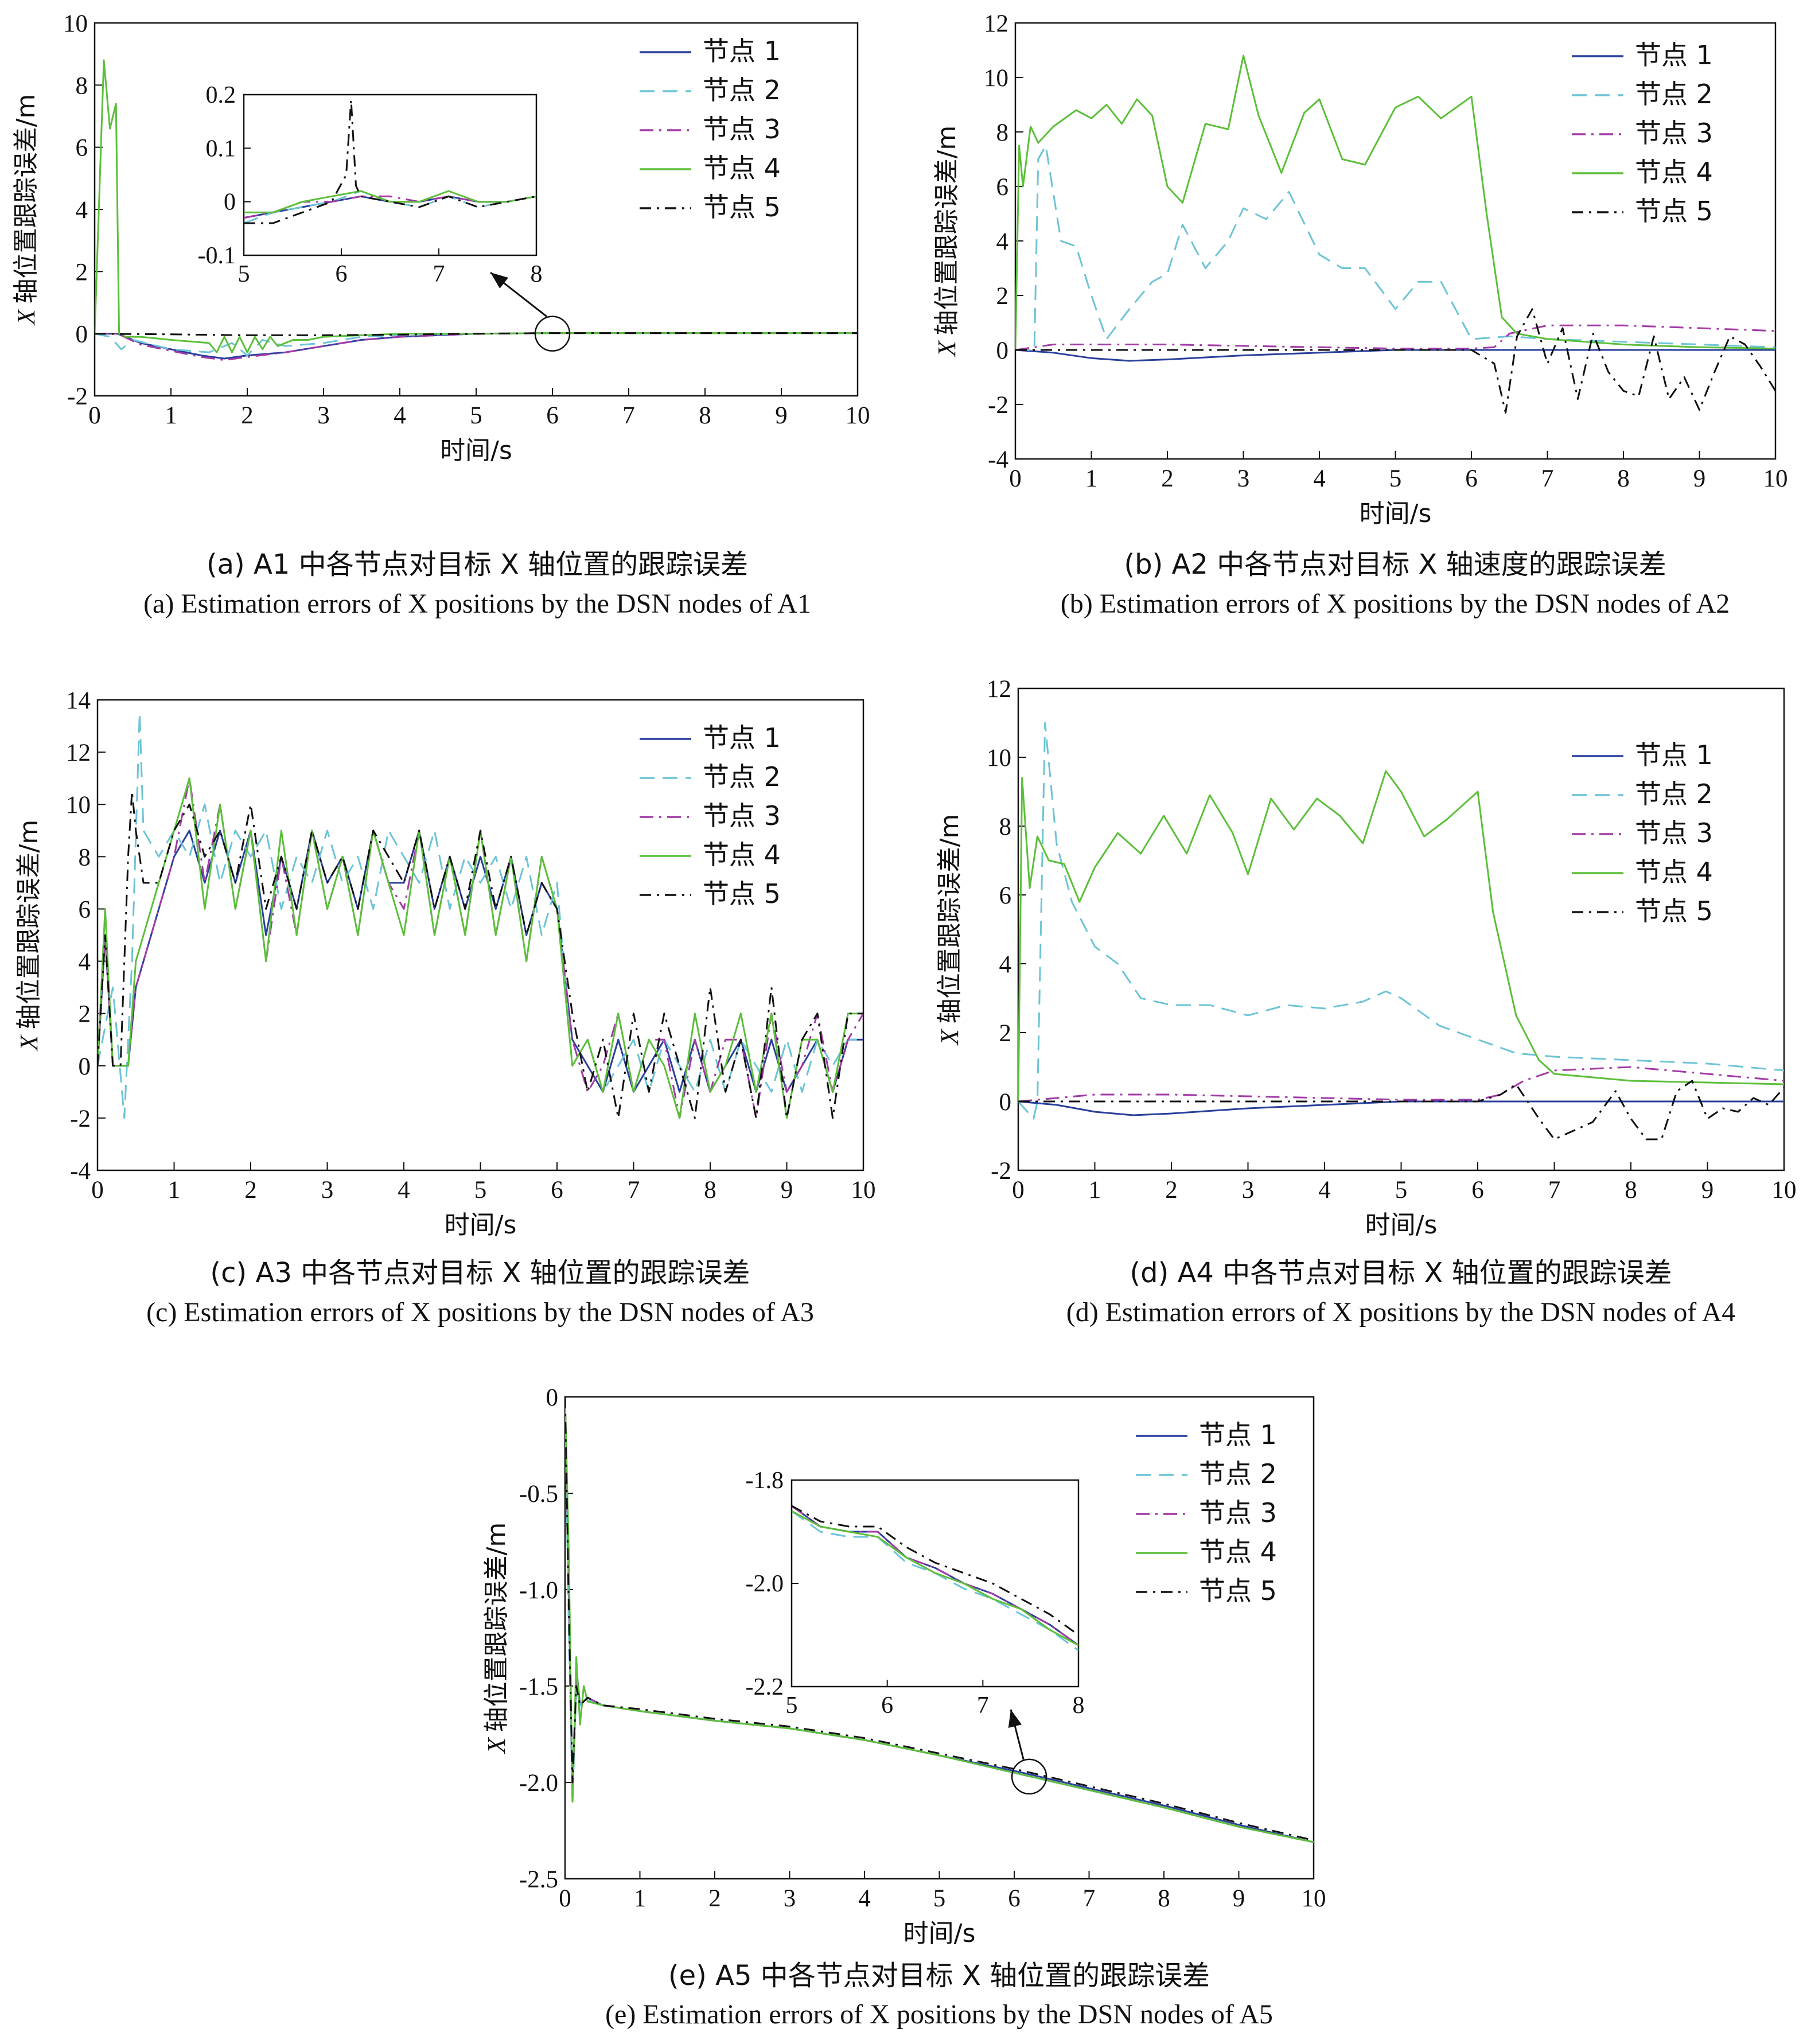 This screenshot has height=2044, width=1807. I want to click on x-tick-label: 10, so click(858, 415).